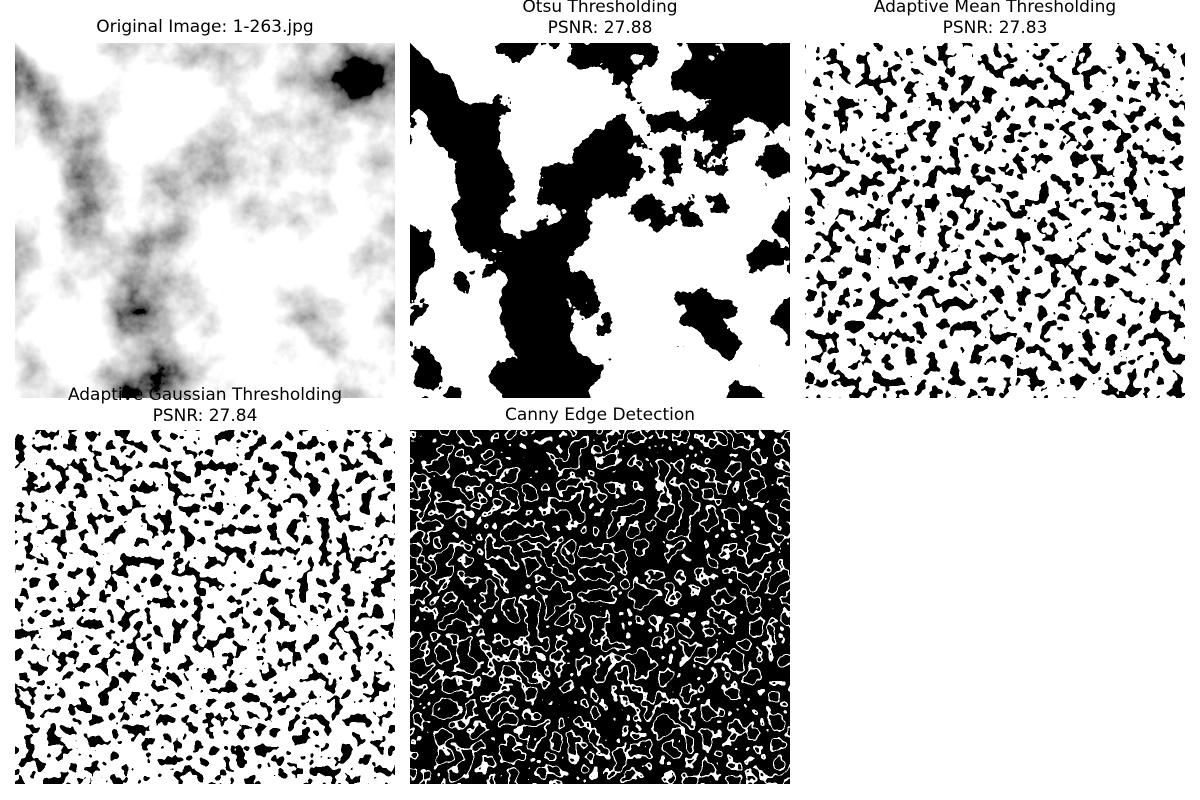  I want to click on panel-title: Canny Edge Detection, so click(600, 415).